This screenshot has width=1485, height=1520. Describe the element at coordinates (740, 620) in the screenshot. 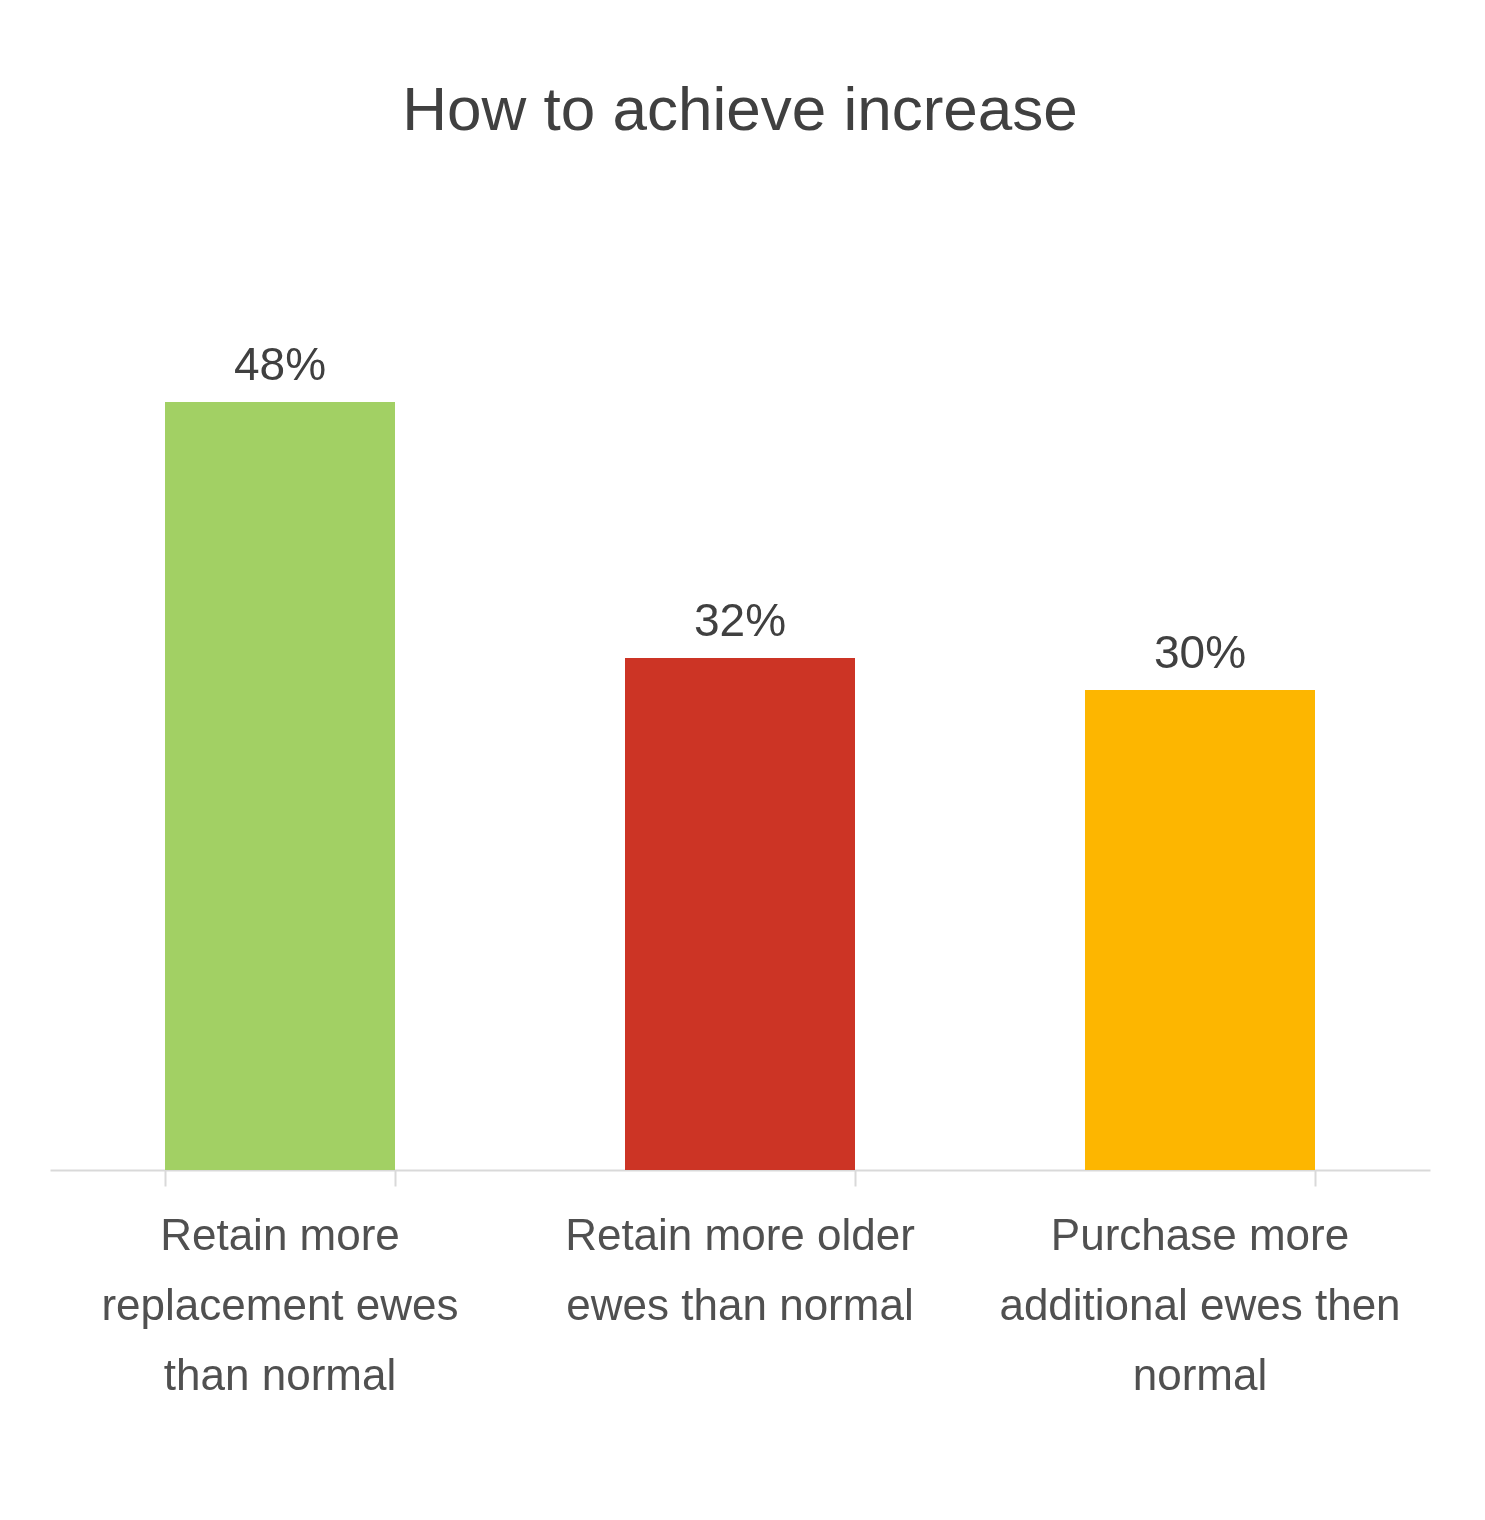

I see `data-label: 32%` at that location.